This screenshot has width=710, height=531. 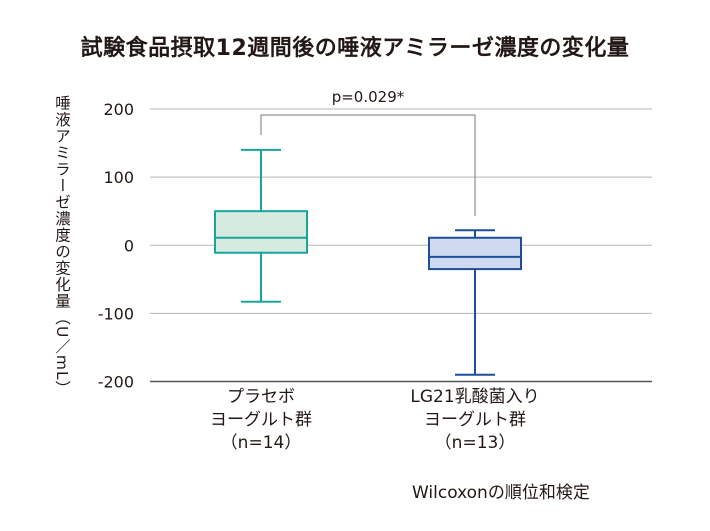 I want to click on chart-title: 試験食品摂取12週間後の唾液アミラーゼ濃度の変化量, so click(x=355, y=48).